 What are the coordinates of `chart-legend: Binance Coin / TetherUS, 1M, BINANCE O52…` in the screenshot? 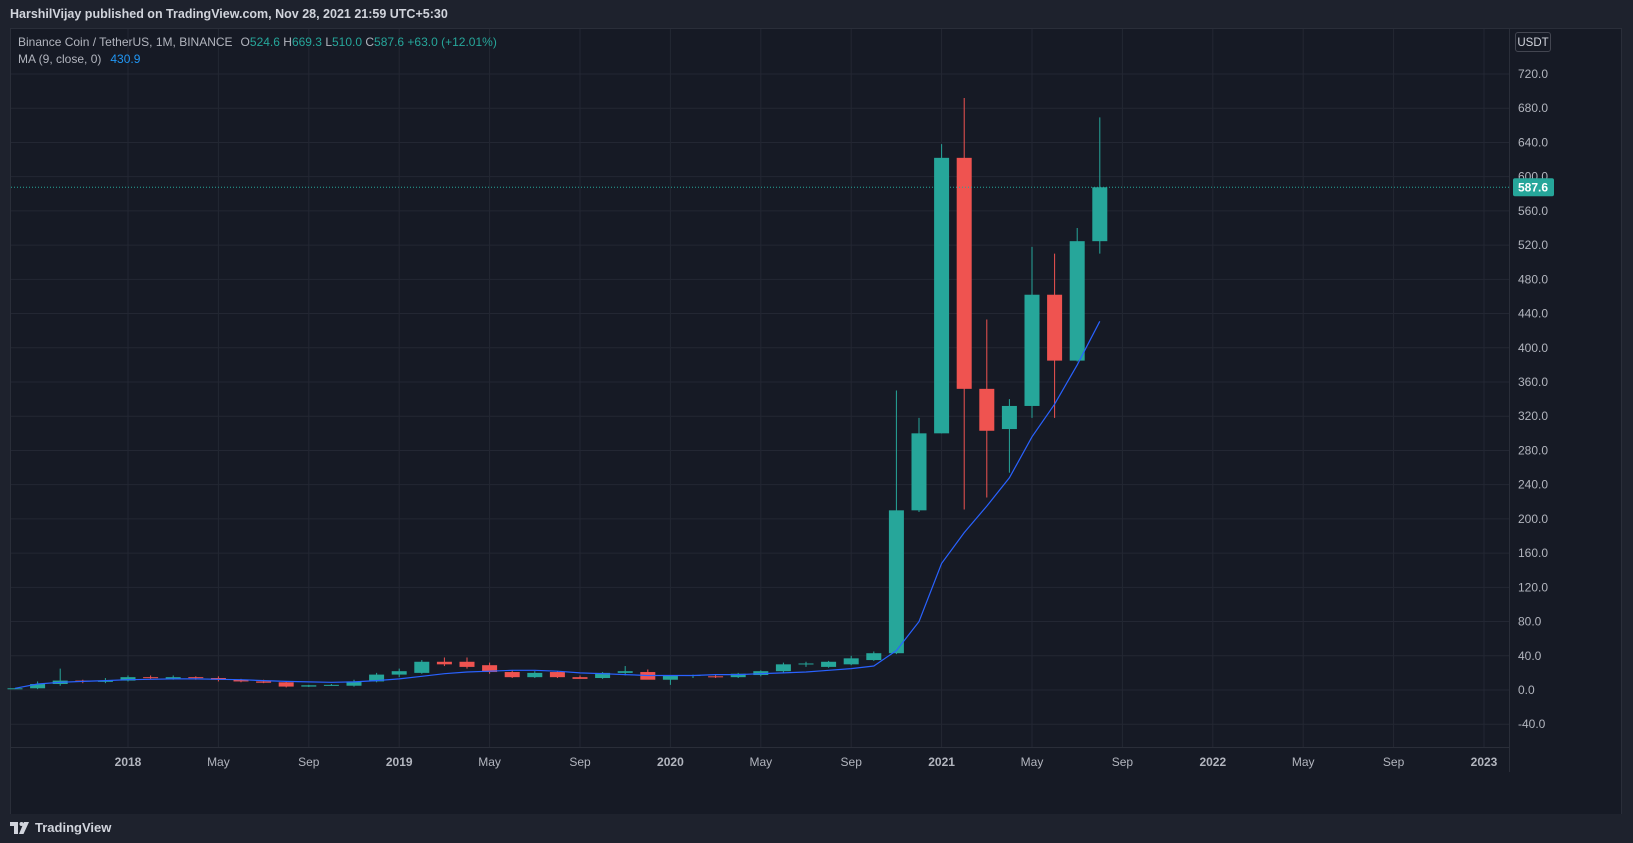 It's located at (257, 51).